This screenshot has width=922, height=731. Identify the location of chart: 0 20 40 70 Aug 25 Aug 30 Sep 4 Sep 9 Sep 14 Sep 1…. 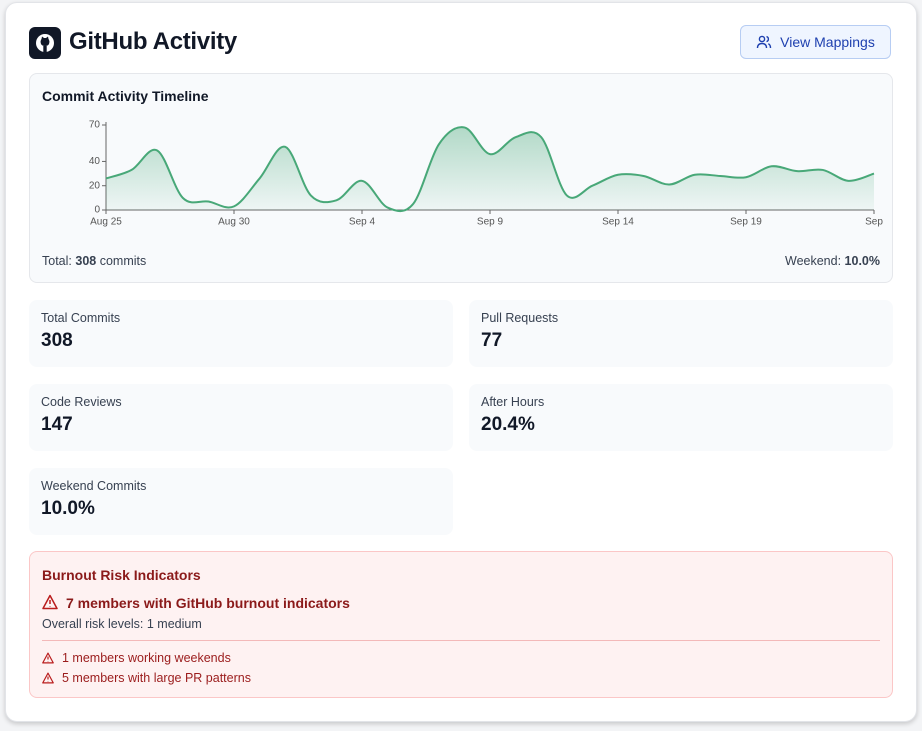
(486, 174).